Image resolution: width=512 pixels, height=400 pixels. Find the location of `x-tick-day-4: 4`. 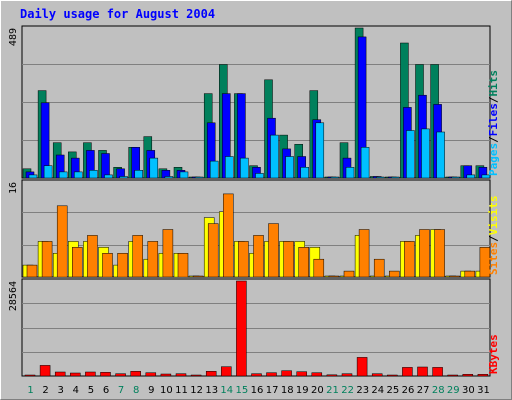

x-tick-day-4: 4 is located at coordinates (76, 390).